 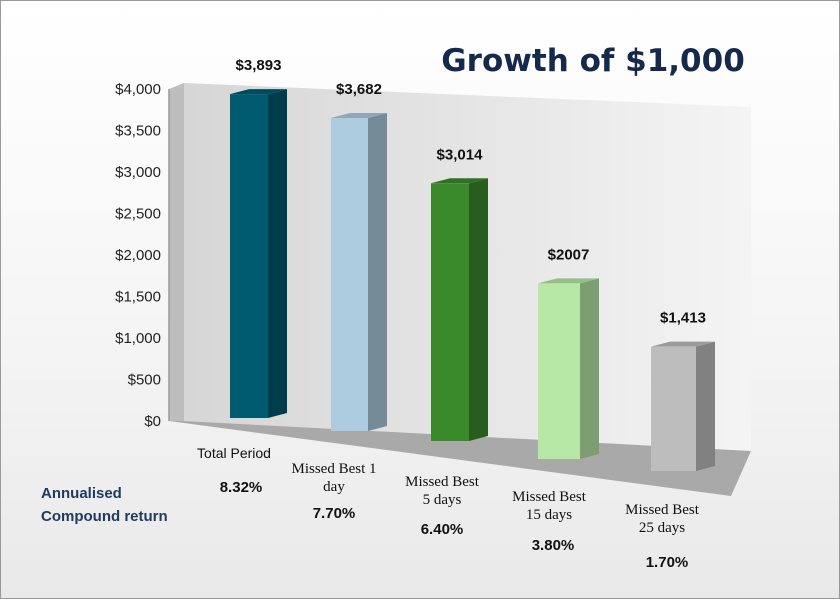 I want to click on y-tick-label: $2,000, so click(x=138, y=255).